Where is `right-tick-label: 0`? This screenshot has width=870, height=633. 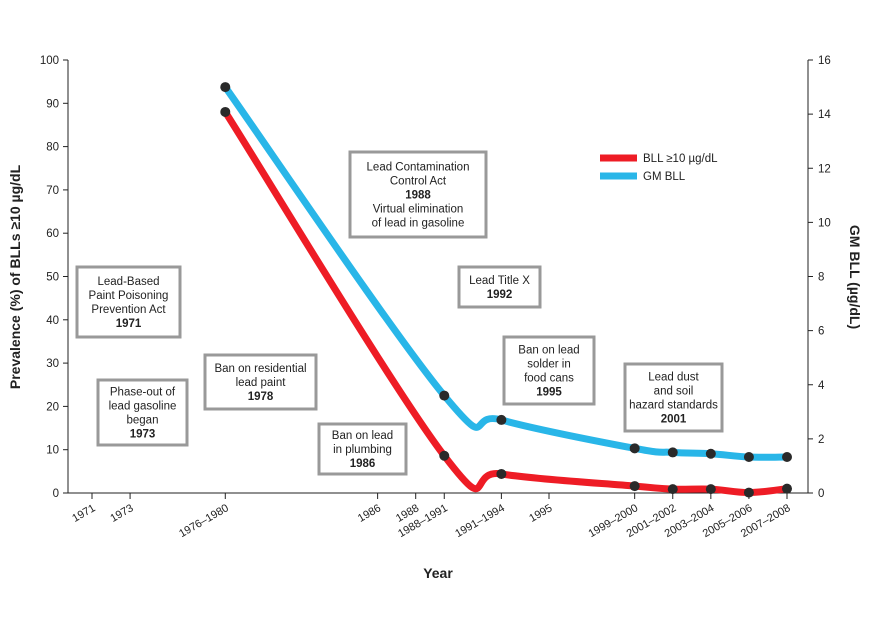
right-tick-label: 0 is located at coordinates (821, 494).